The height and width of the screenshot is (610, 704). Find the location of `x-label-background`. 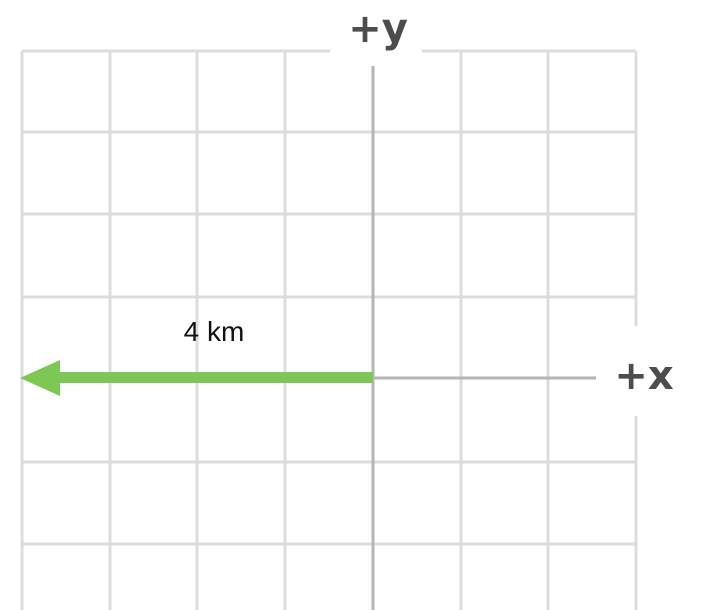

x-label-background is located at coordinates (652, 371).